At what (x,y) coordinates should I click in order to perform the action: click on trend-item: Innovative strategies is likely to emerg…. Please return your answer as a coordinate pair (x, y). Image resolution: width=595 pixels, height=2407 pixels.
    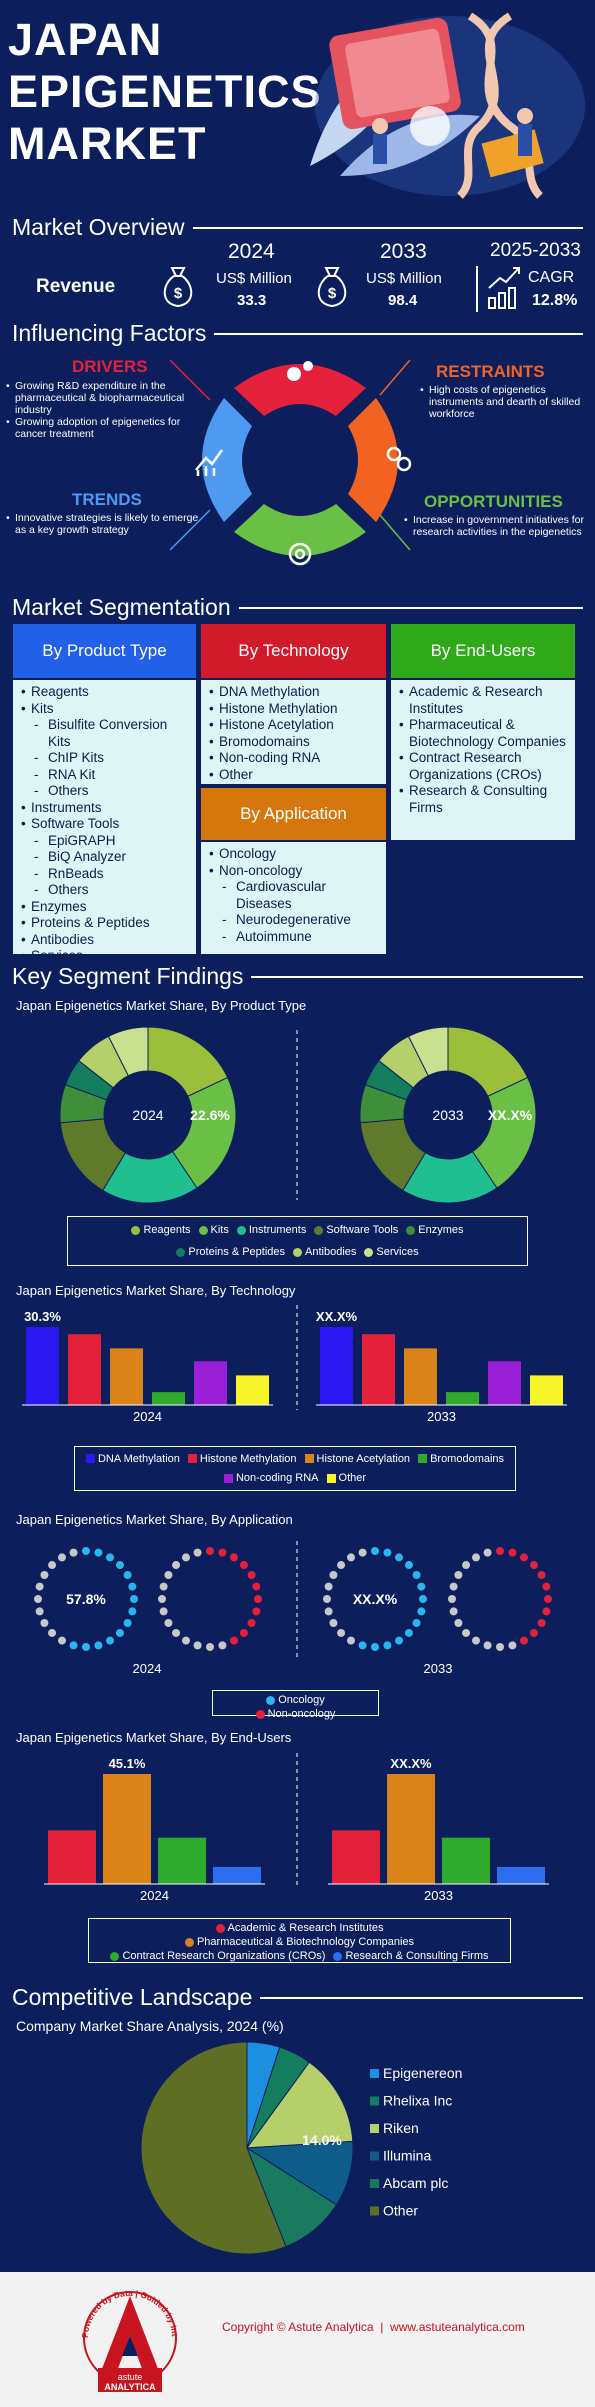
    Looking at the image, I should click on (106, 524).